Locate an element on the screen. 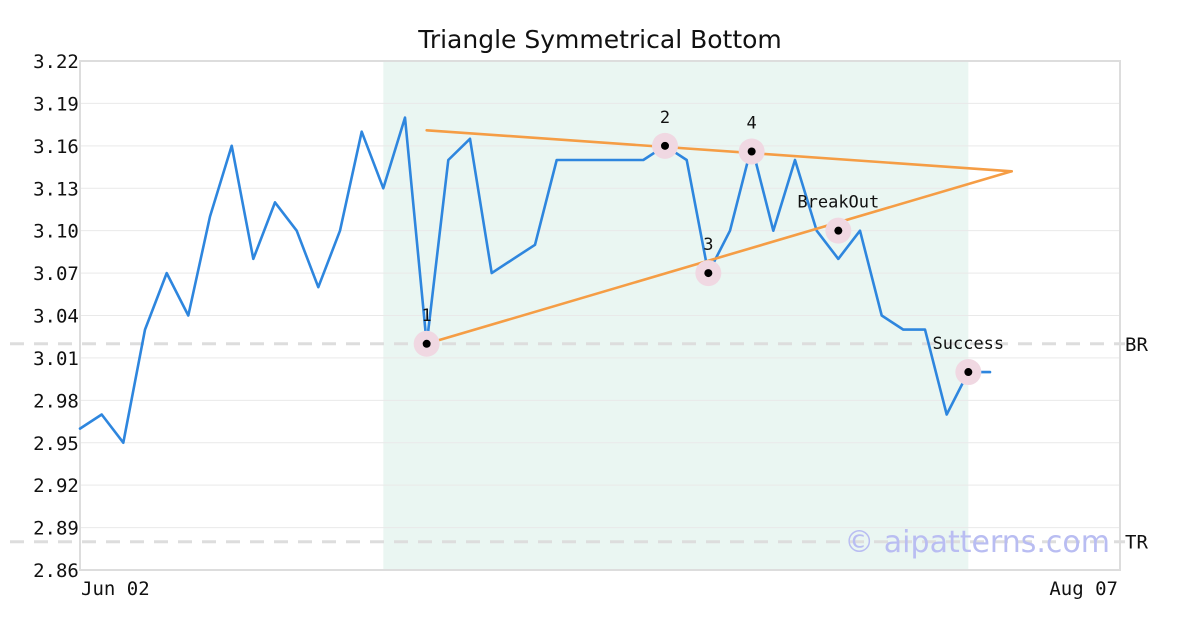  y-tick-label: 2.89 is located at coordinates (56, 529).